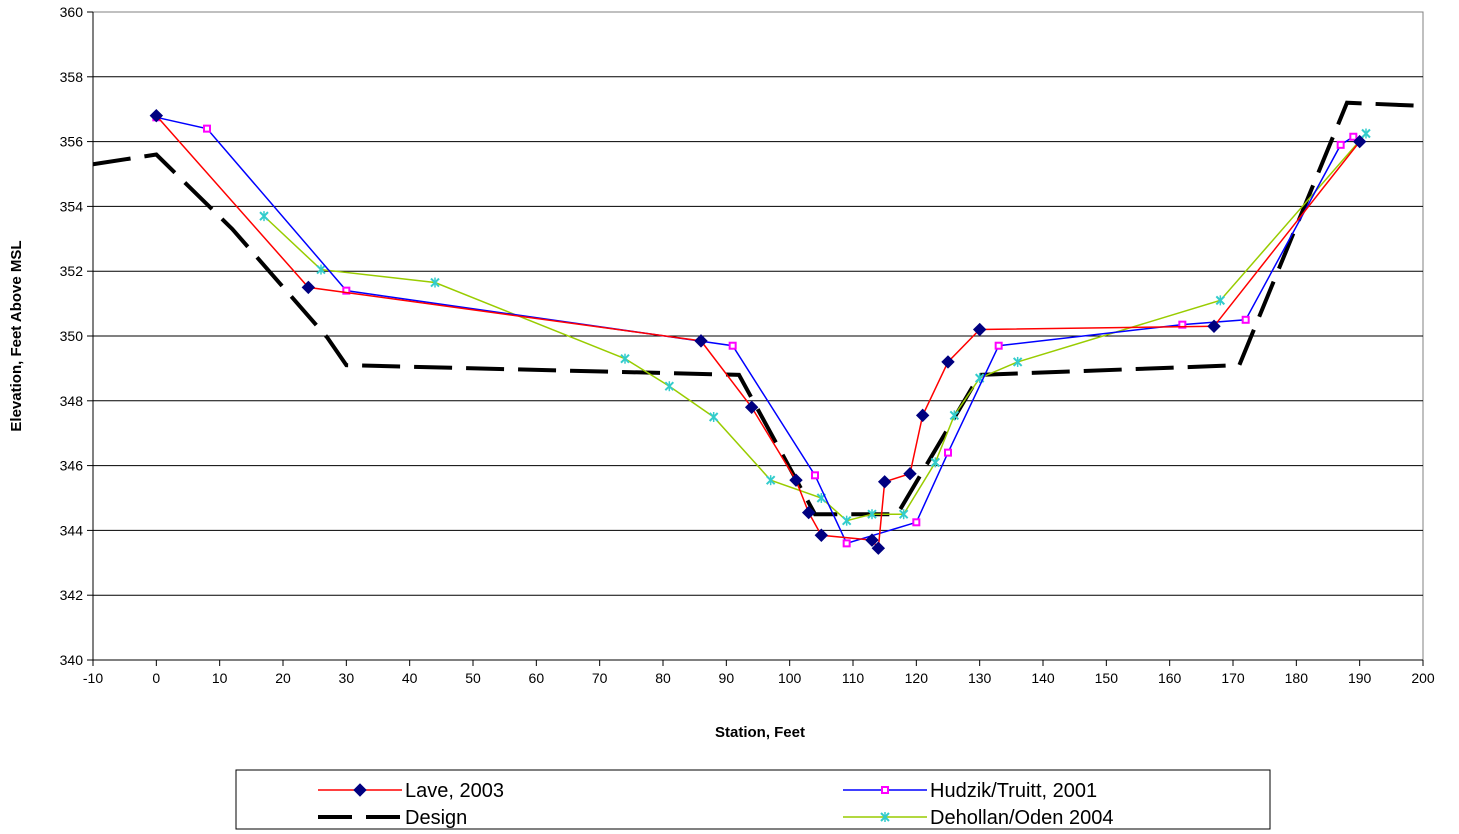 This screenshot has height=834, width=1459. I want to click on legend-entry: Lave, 2003, so click(411, 791).